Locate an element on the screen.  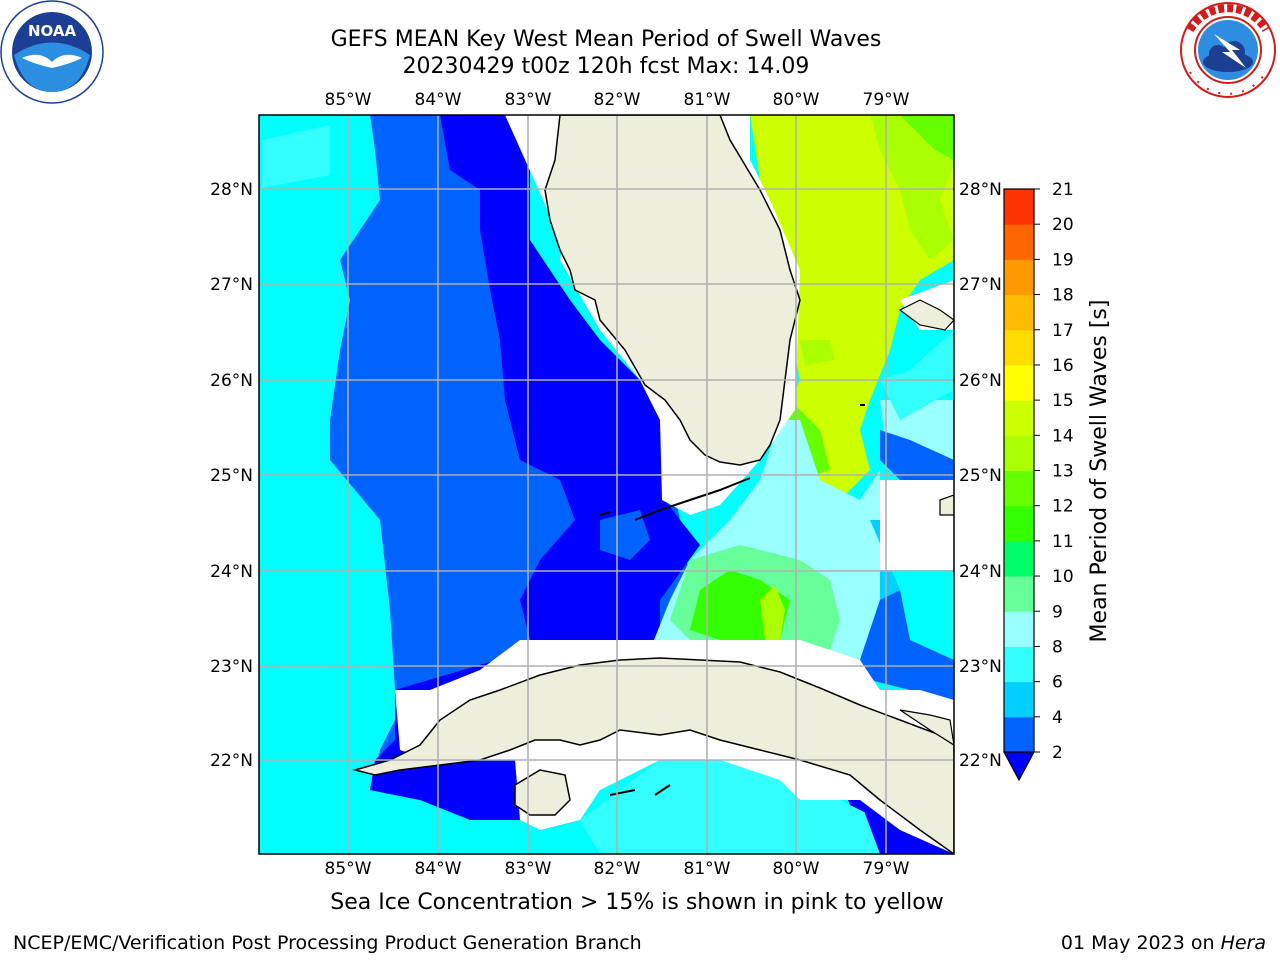
lat-label-left: 26°N is located at coordinates (231, 381).